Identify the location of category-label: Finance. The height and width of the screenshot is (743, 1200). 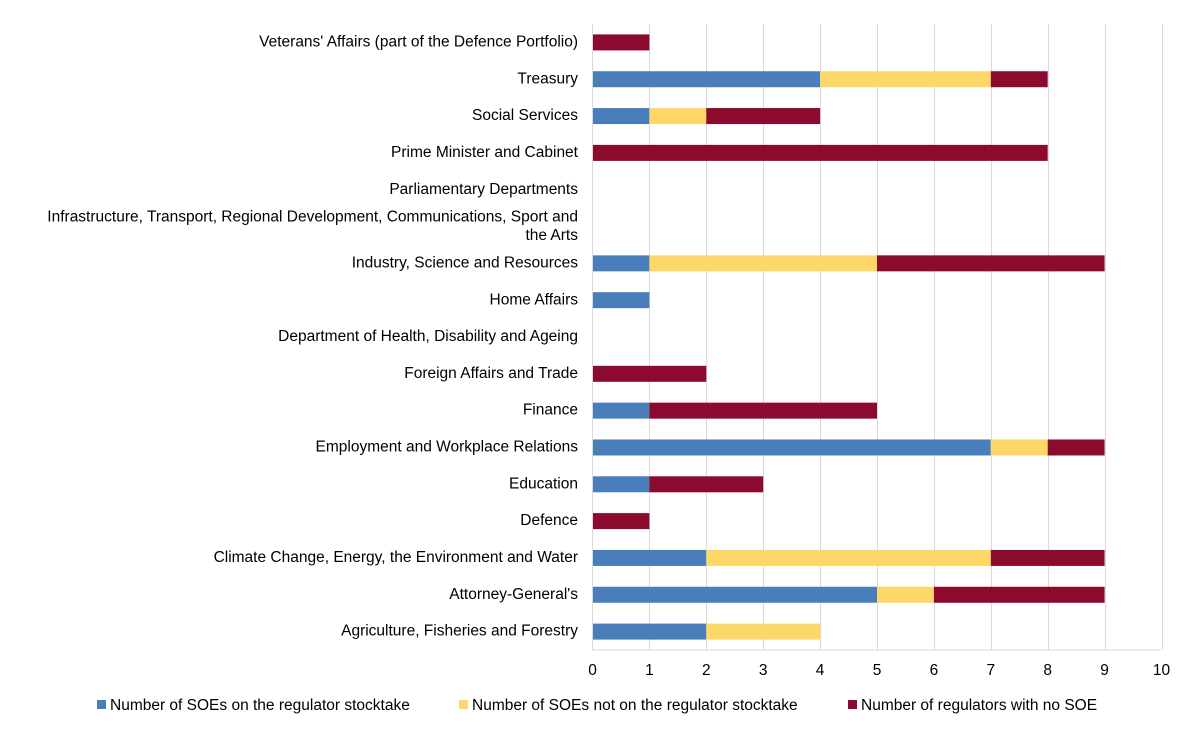
(550, 410).